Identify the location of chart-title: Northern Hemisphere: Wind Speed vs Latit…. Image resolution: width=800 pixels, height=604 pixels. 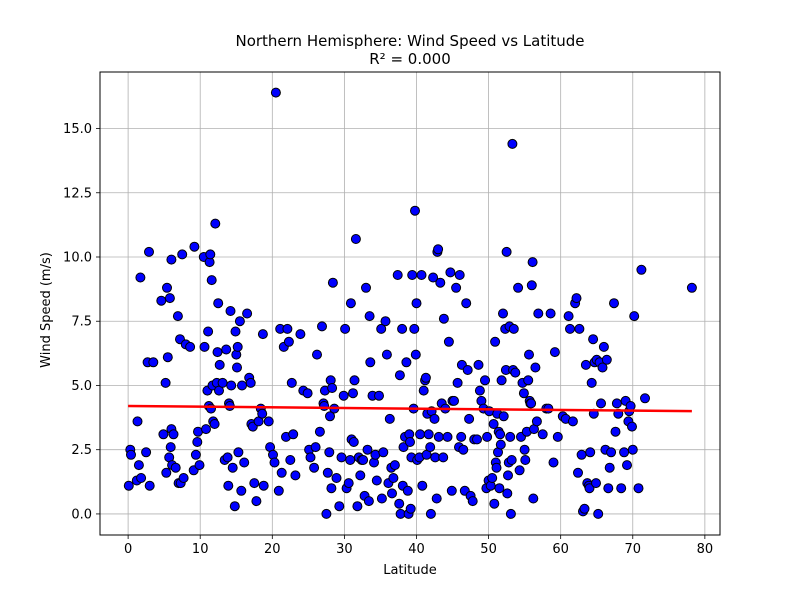
(409, 41).